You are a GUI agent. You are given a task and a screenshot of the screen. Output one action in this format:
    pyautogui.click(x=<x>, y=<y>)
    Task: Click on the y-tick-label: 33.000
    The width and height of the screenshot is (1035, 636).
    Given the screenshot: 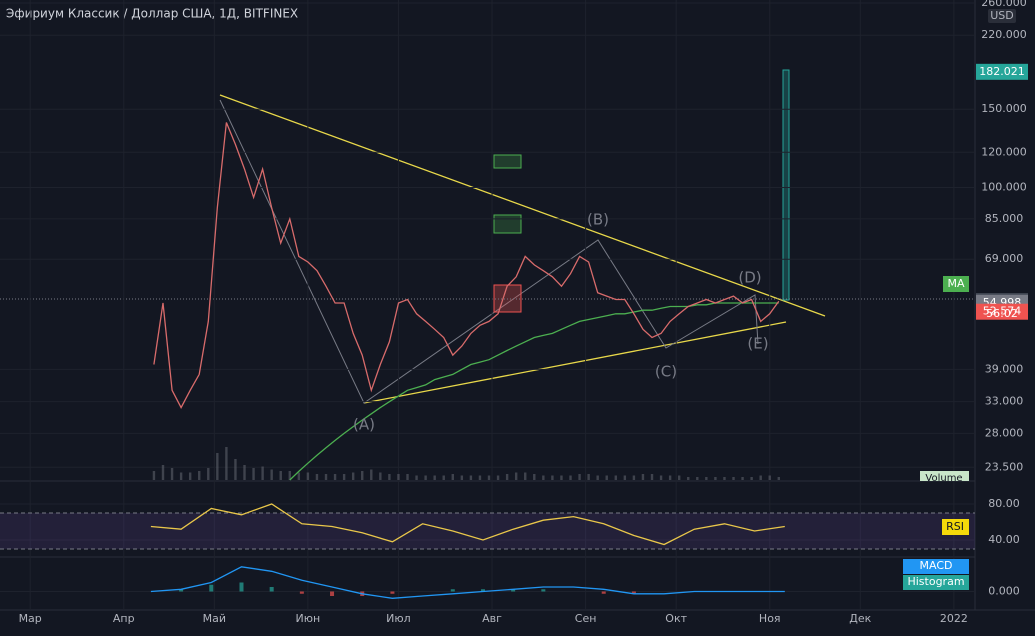 What is the action you would take?
    pyautogui.click(x=1004, y=401)
    